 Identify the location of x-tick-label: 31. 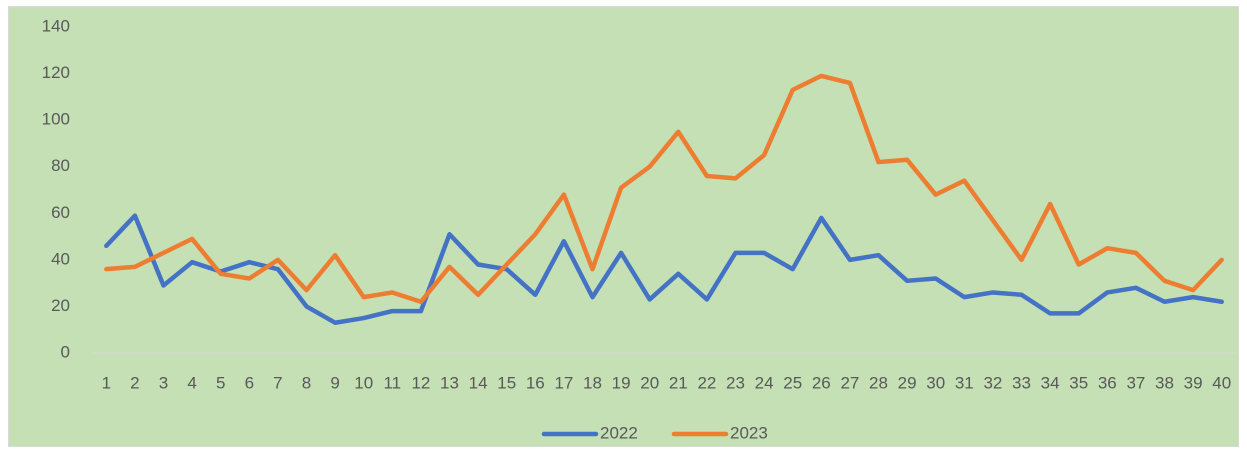
(964, 382).